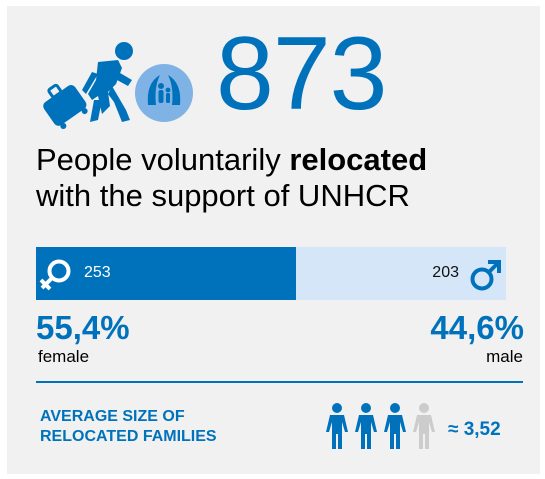 Image resolution: width=545 pixels, height=479 pixels. Describe the element at coordinates (163, 159) in the screenshot. I see `headline-part1: People voluntarily` at that location.